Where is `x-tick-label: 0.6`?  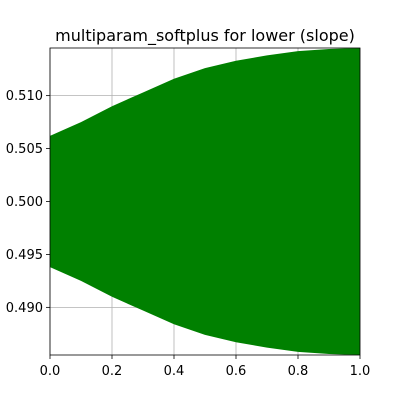
x-tick-label: 0.6 is located at coordinates (236, 371).